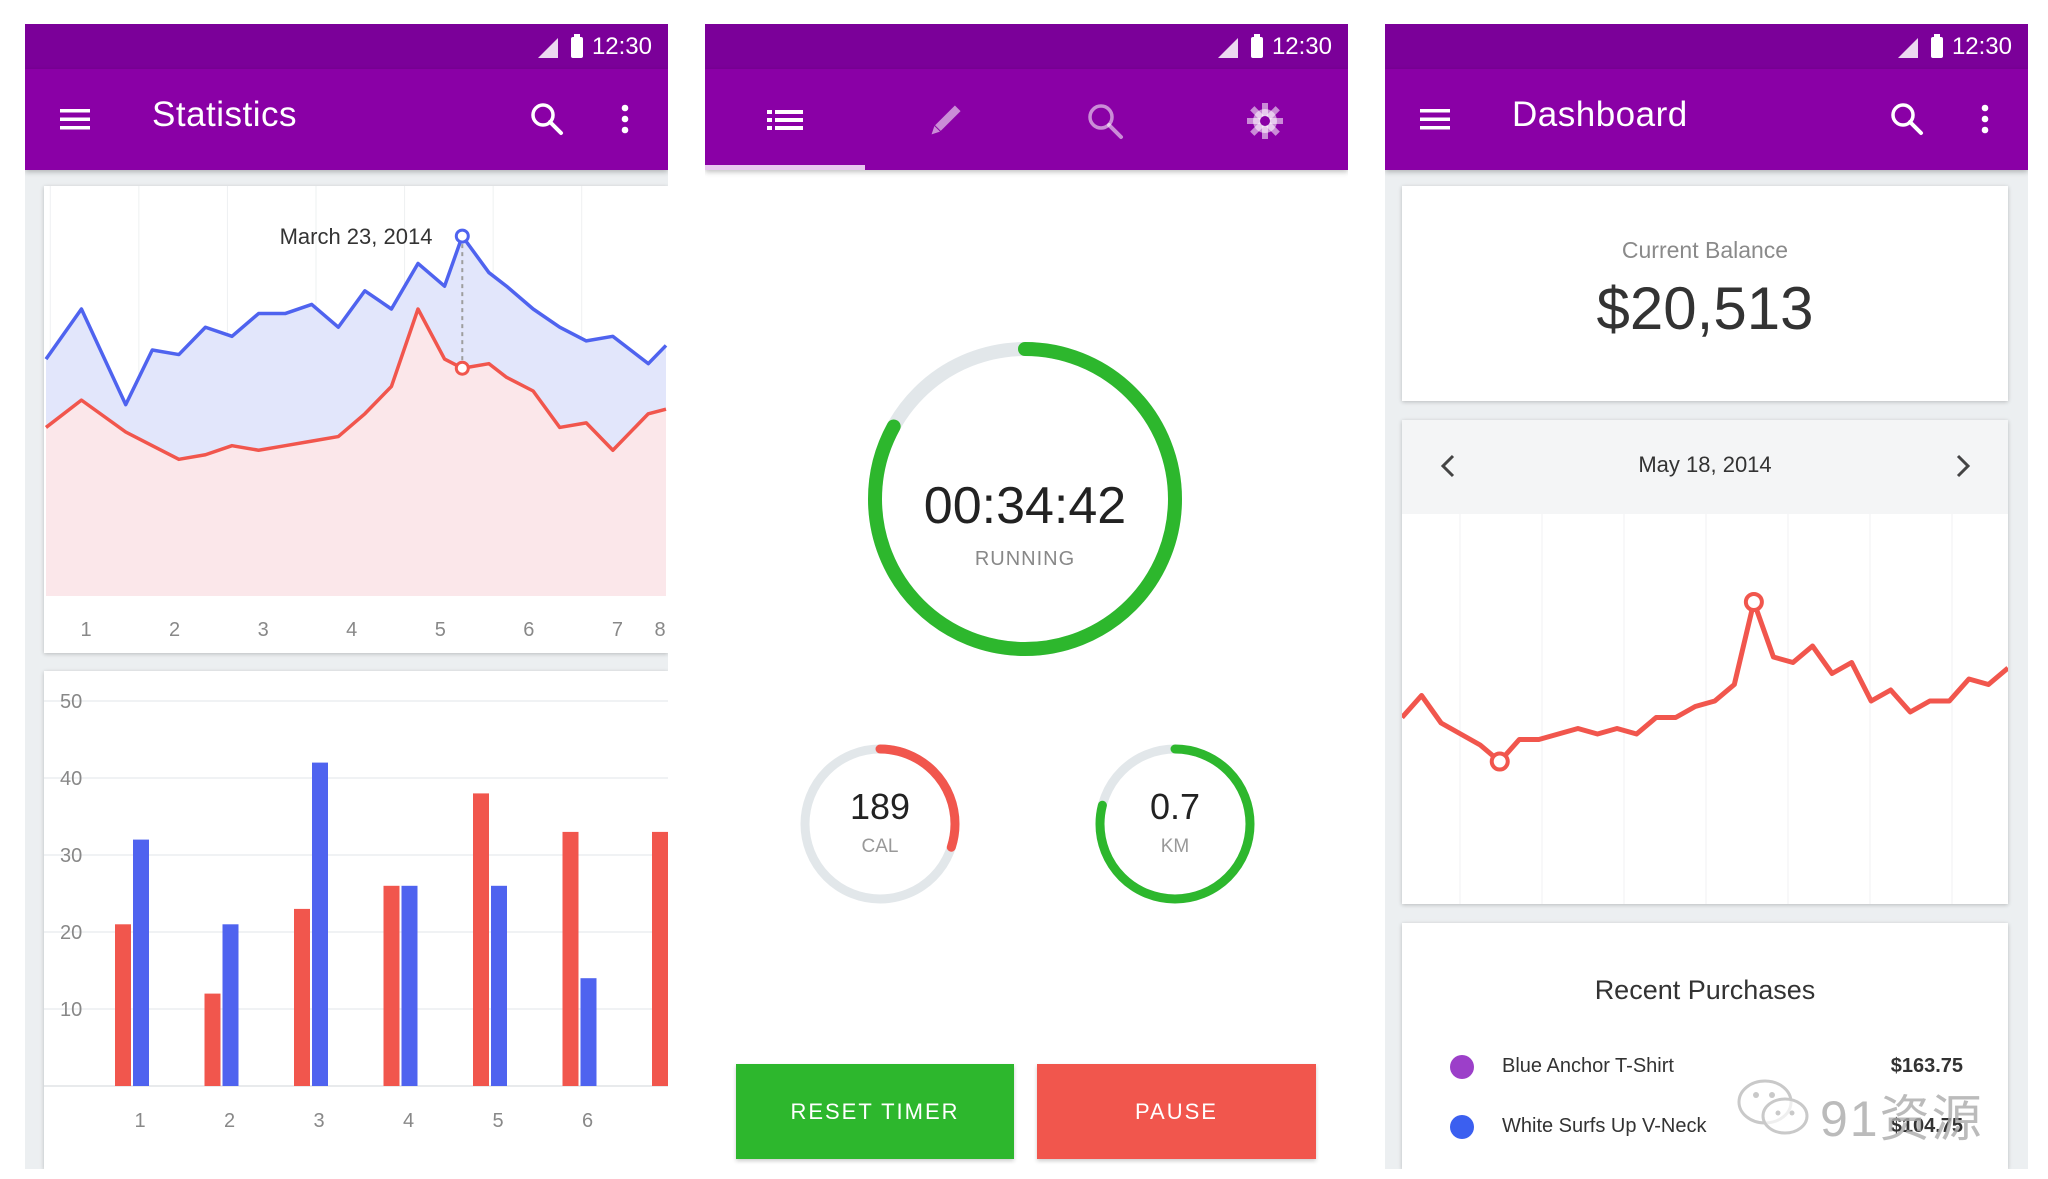 This screenshot has height=1179, width=2048. I want to click on tab-edit, so click(945, 119).